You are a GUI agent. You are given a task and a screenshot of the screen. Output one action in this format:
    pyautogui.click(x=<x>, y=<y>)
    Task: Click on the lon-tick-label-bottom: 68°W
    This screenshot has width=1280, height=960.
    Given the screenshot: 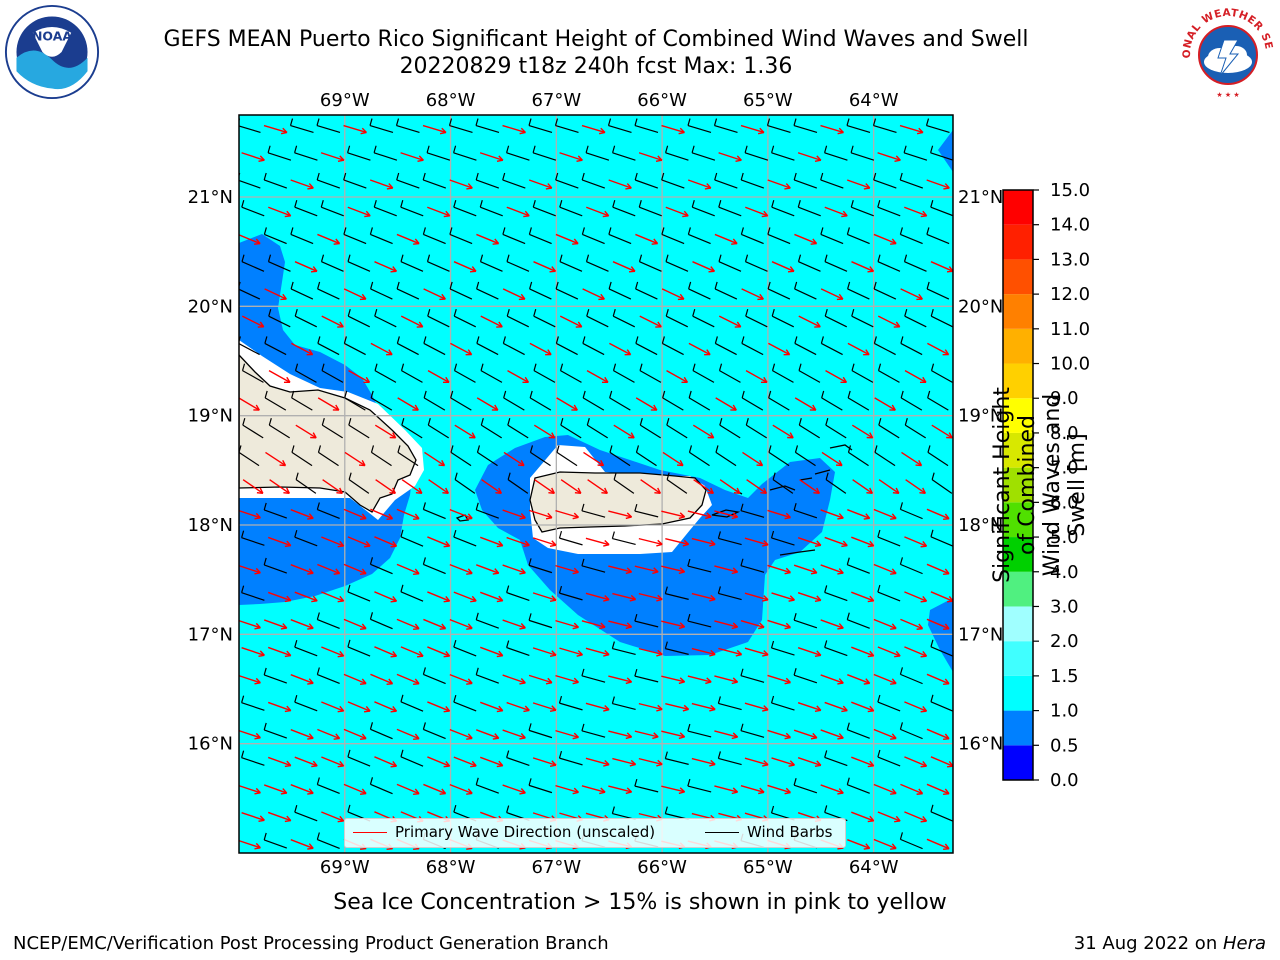 What is the action you would take?
    pyautogui.click(x=451, y=867)
    